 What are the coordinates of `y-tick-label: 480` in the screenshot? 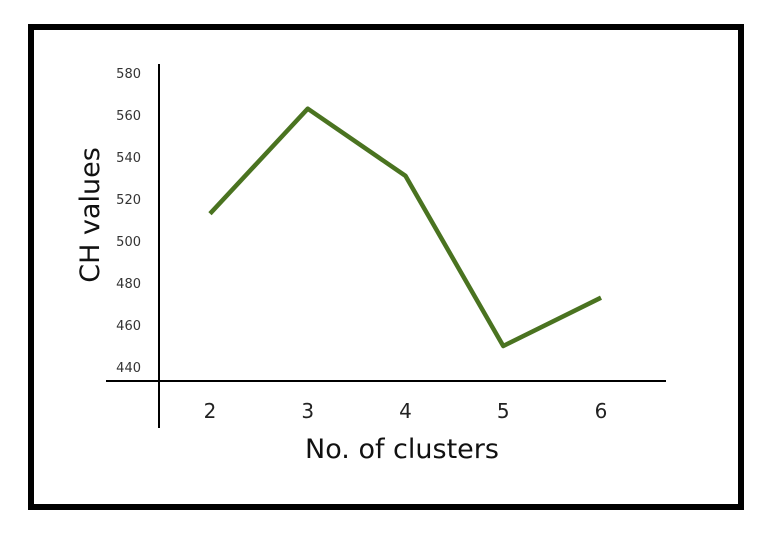 It's located at (128, 284).